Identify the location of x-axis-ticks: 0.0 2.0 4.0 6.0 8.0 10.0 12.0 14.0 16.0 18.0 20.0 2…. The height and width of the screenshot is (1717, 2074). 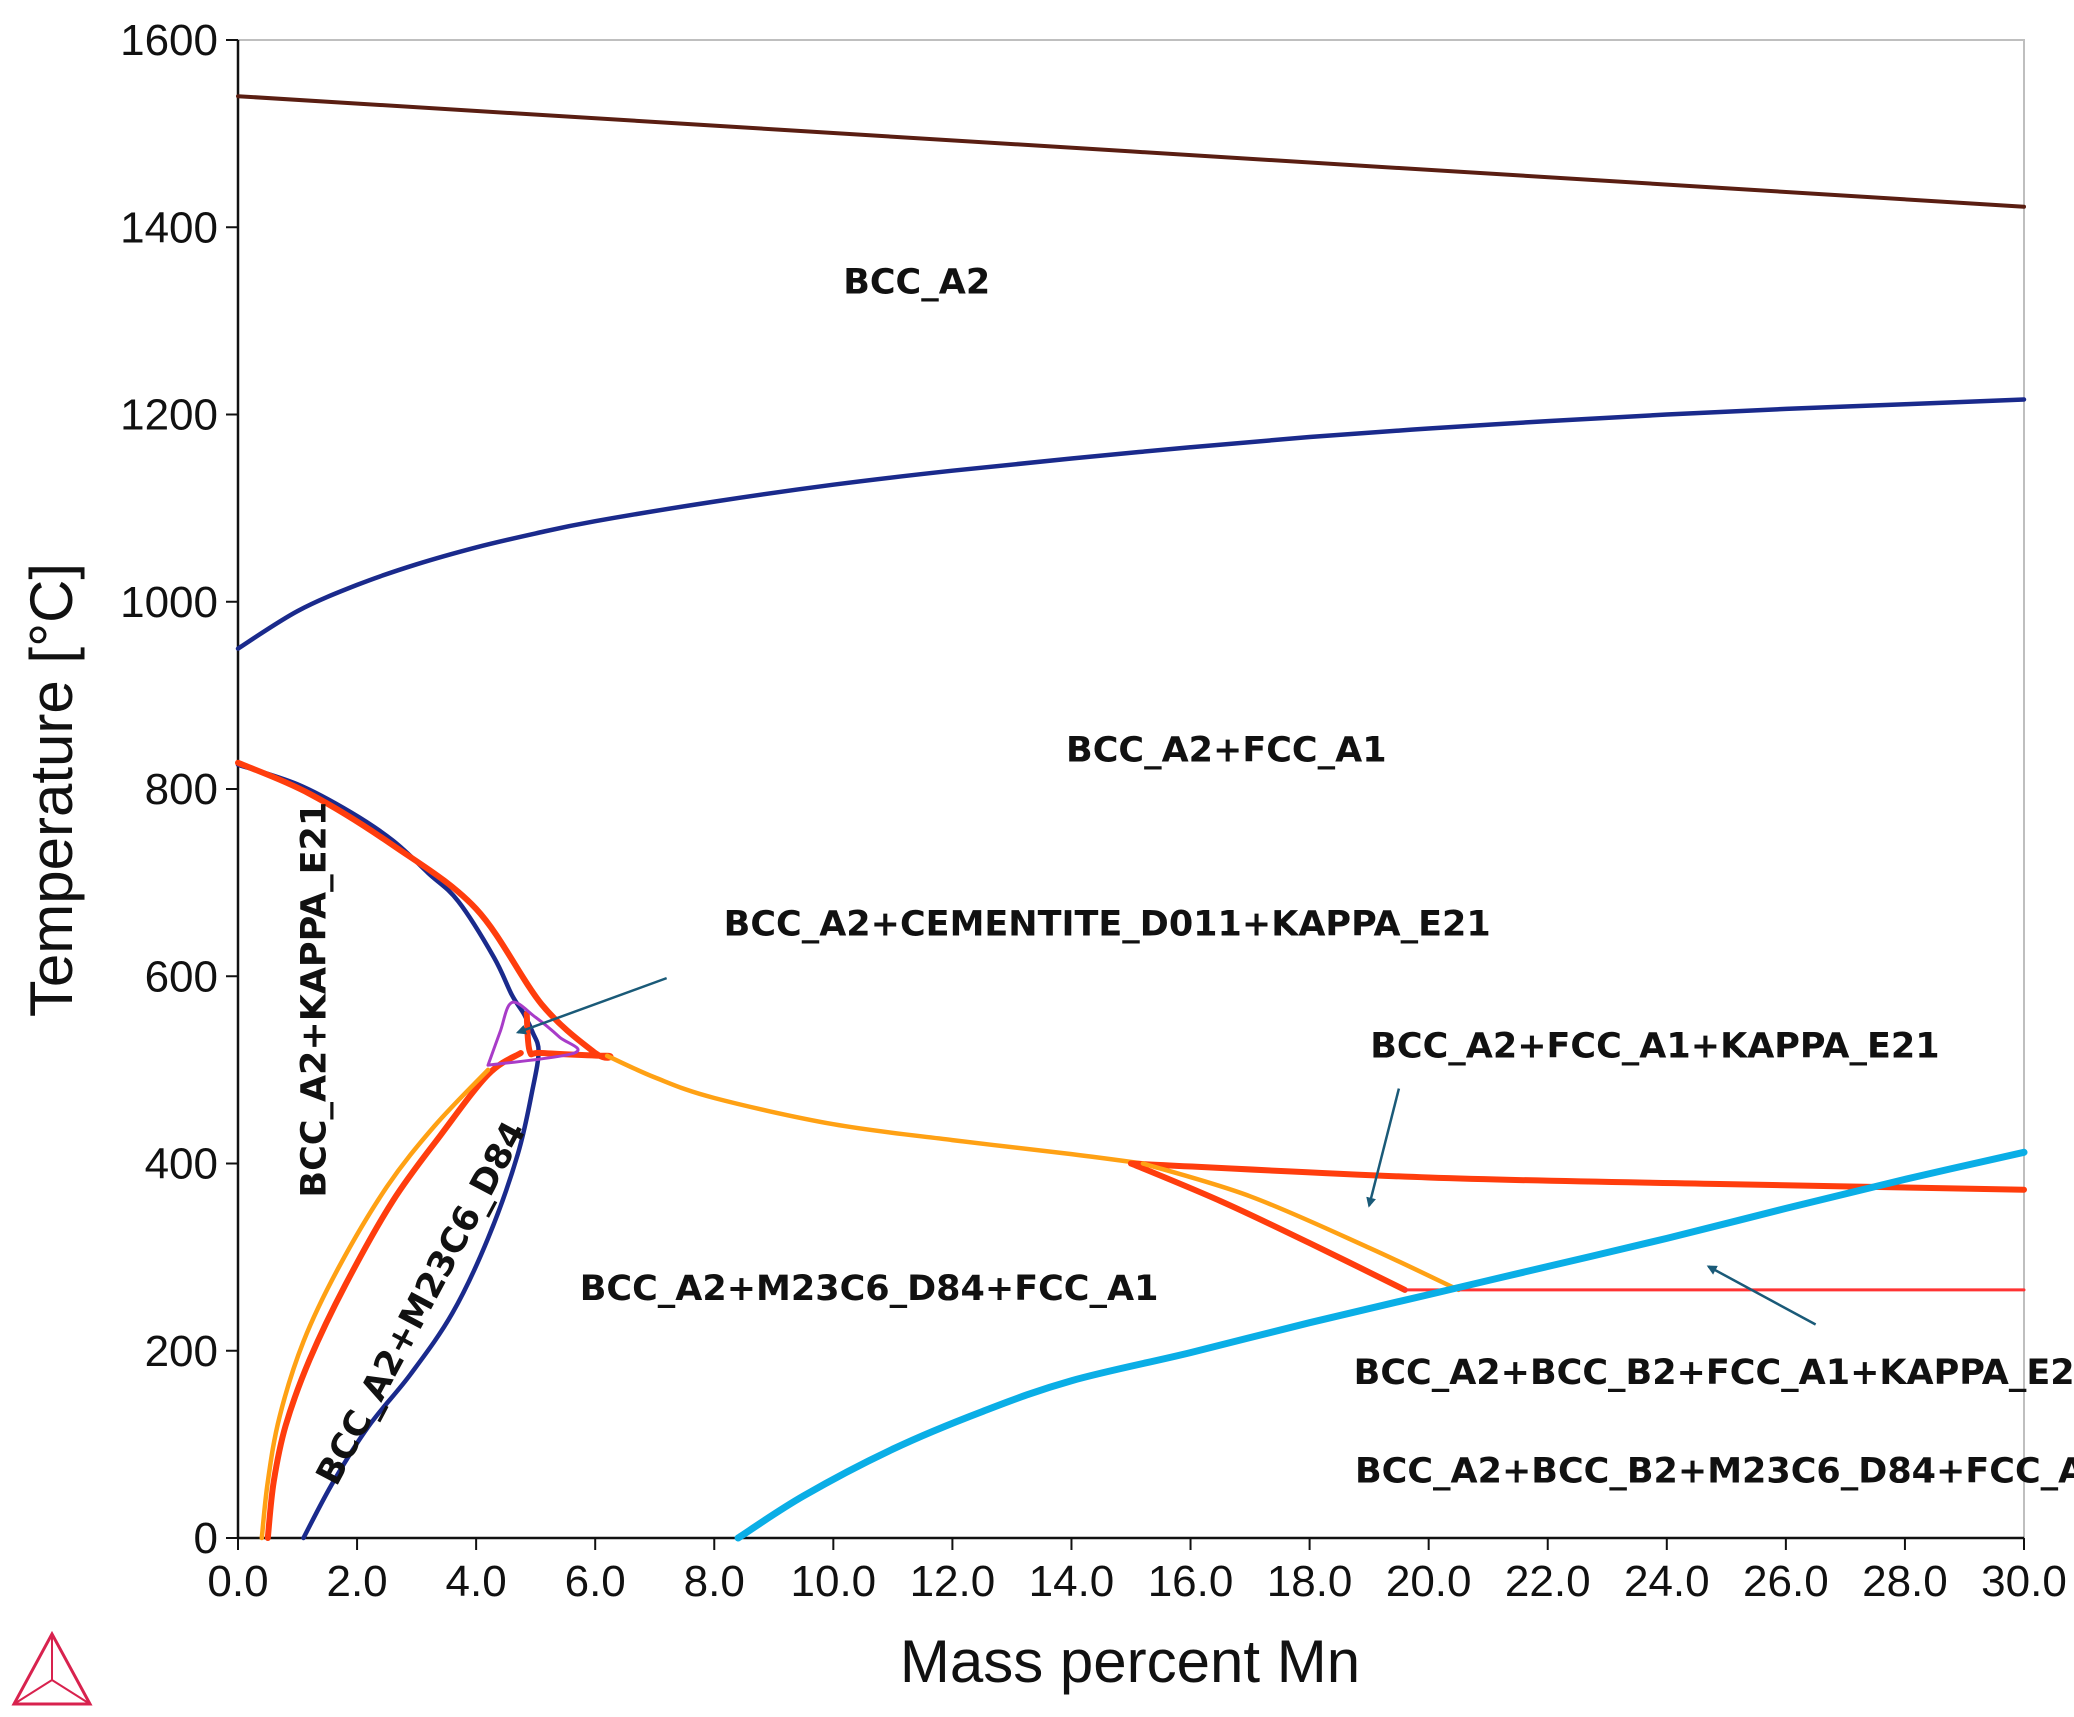
(1137, 1572).